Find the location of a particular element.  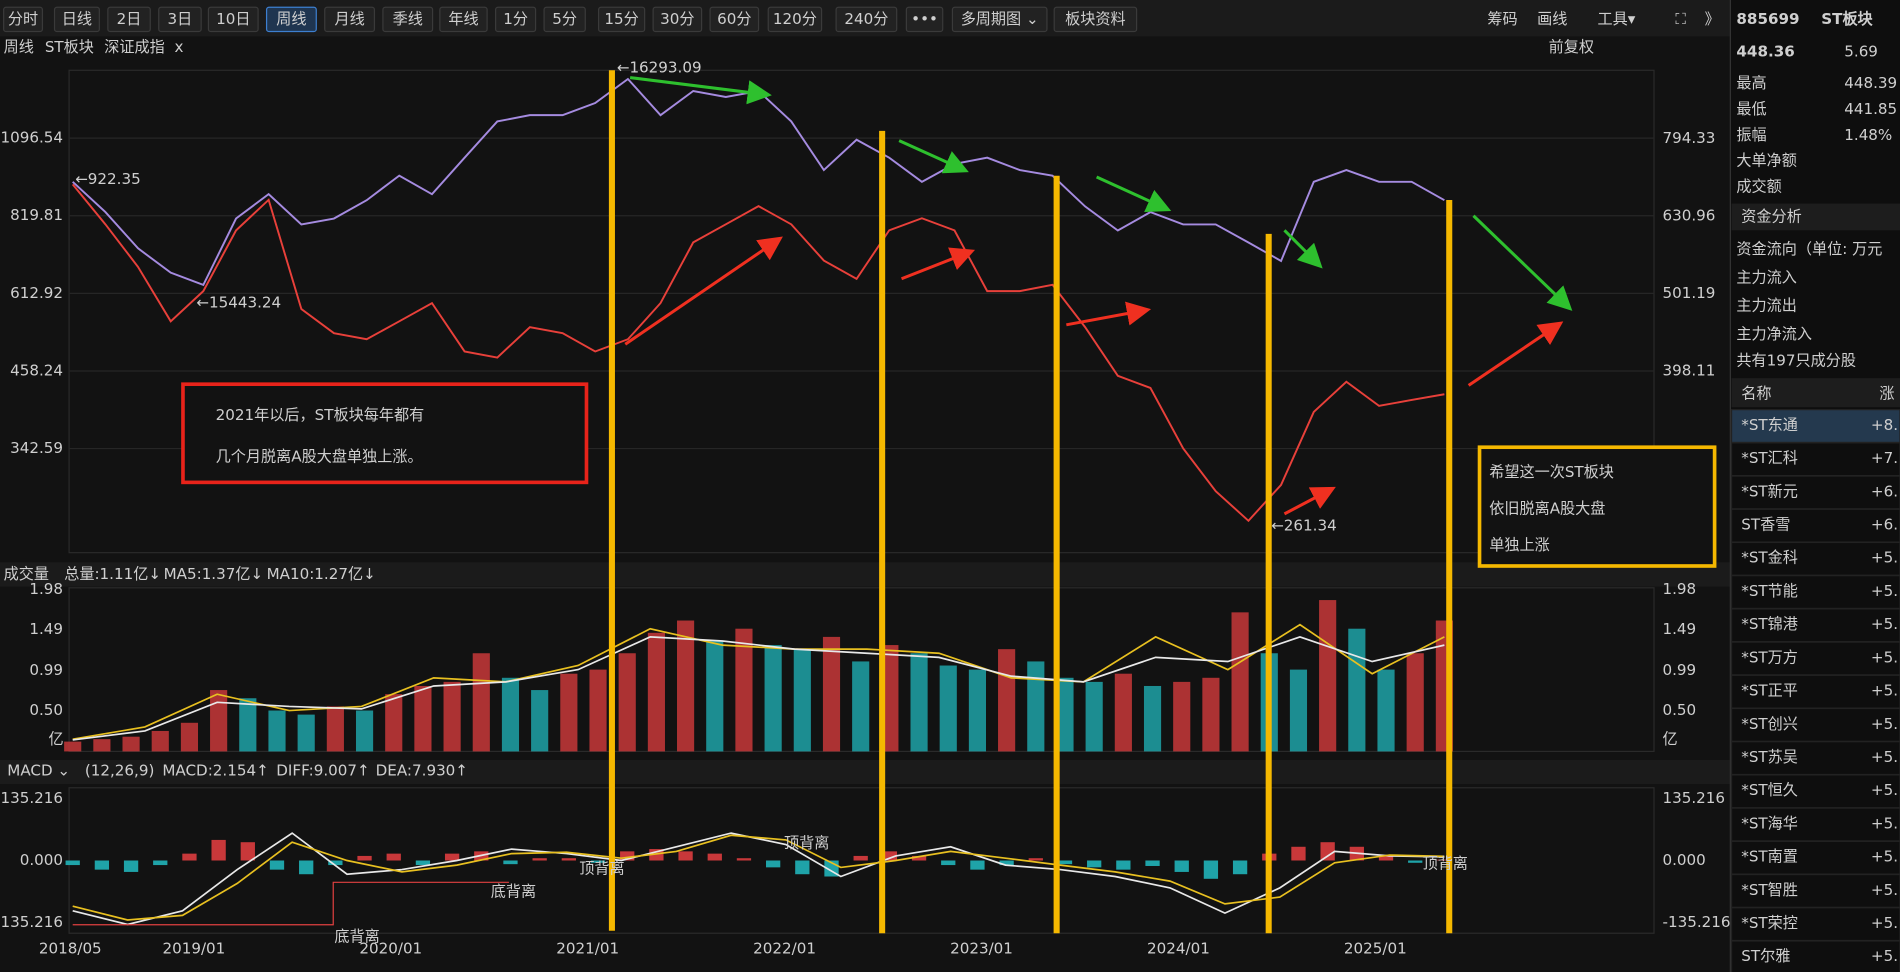

divergence-line is located at coordinates (290, 903).